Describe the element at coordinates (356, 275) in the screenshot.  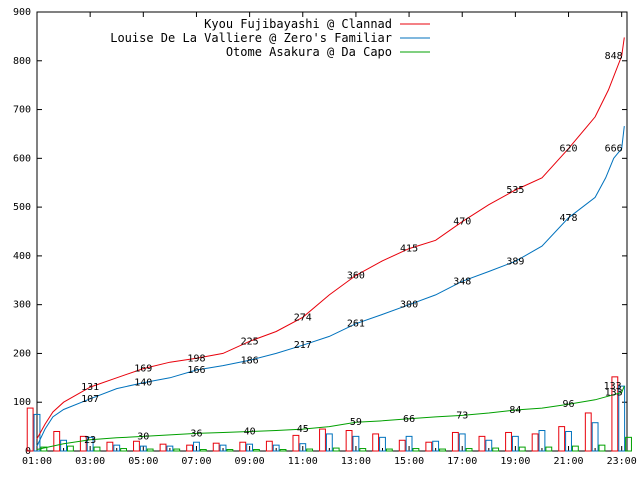
I see `data-label: 360` at that location.